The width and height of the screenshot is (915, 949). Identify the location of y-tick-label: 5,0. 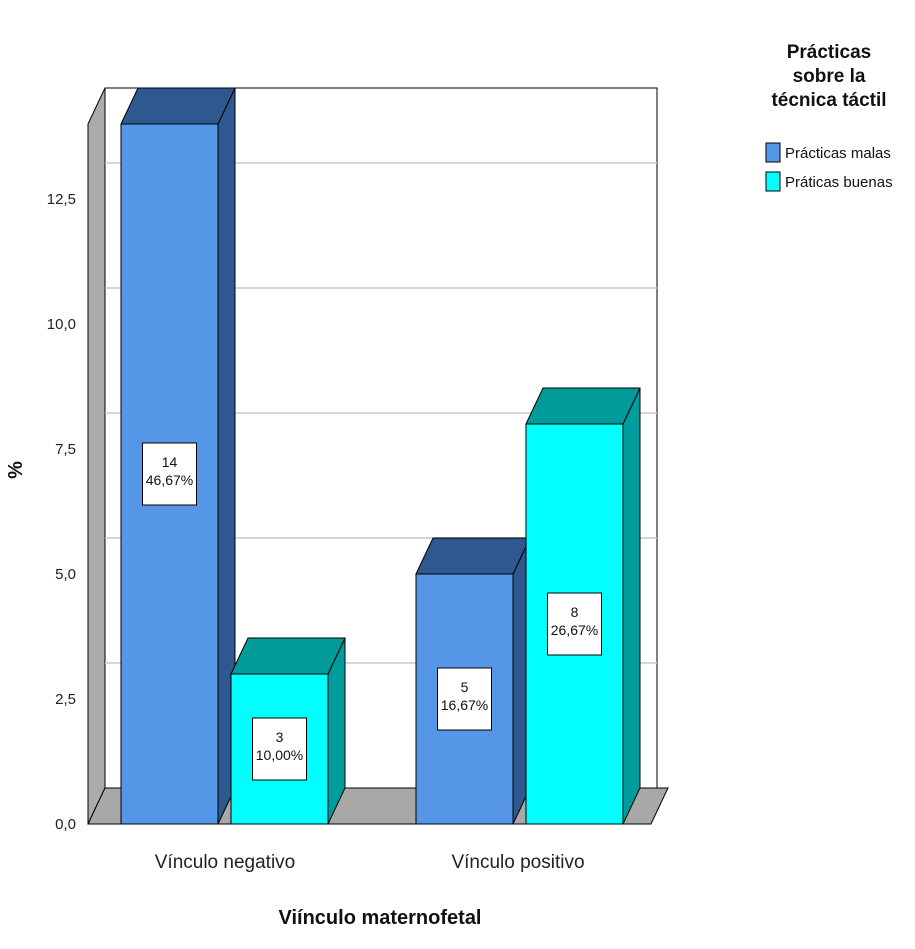
(65, 574).